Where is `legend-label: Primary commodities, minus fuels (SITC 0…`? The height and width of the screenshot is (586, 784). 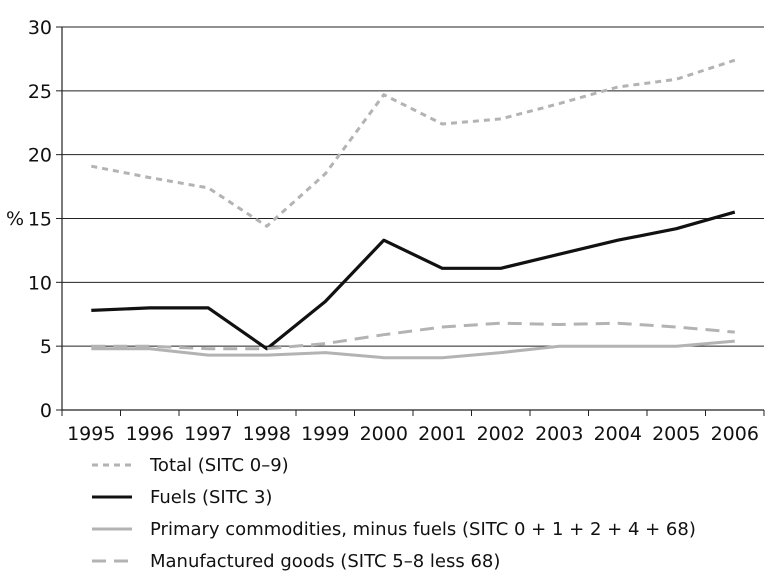
legend-label: Primary commodities, minus fuels (SITC 0… is located at coordinates (423, 529).